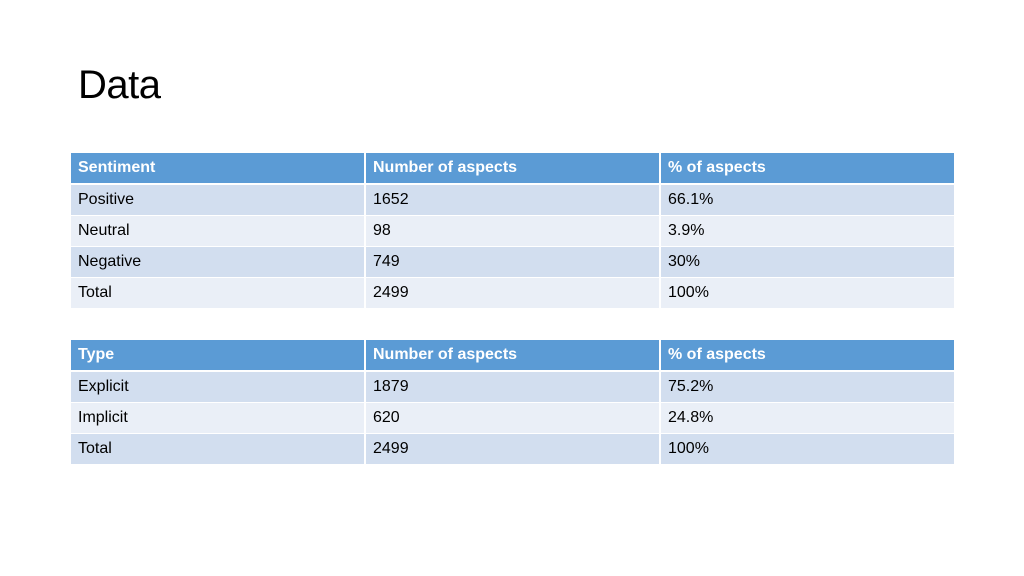  I want to click on table-cell: 66.1%, so click(806, 200).